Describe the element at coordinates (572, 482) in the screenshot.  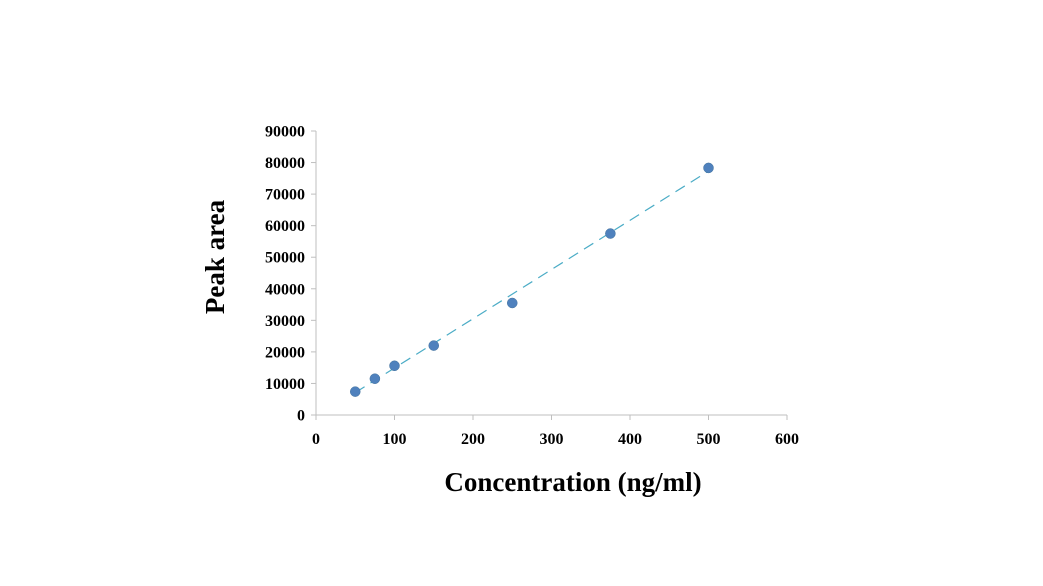
I see `x-axis-title: Concentration (ng/ml)` at that location.